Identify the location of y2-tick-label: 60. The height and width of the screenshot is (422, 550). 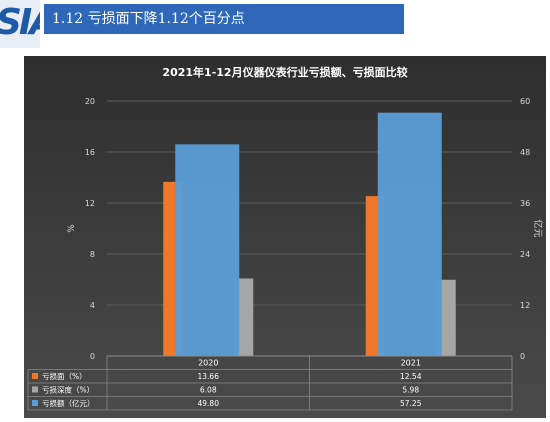
(525, 101).